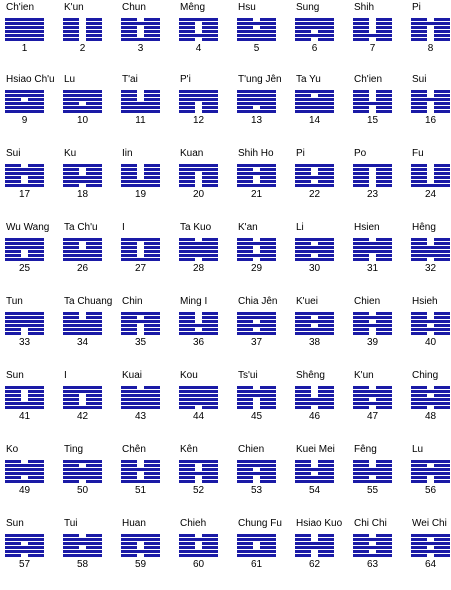  Describe the element at coordinates (418, 153) in the screenshot. I see `hexagram-name: Fu` at that location.